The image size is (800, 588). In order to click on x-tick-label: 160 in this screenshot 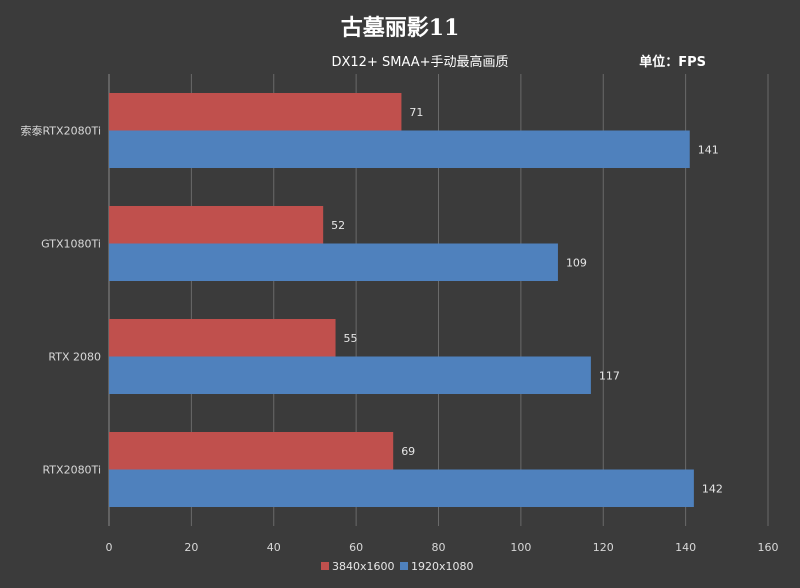, I will do `click(768, 547)`.